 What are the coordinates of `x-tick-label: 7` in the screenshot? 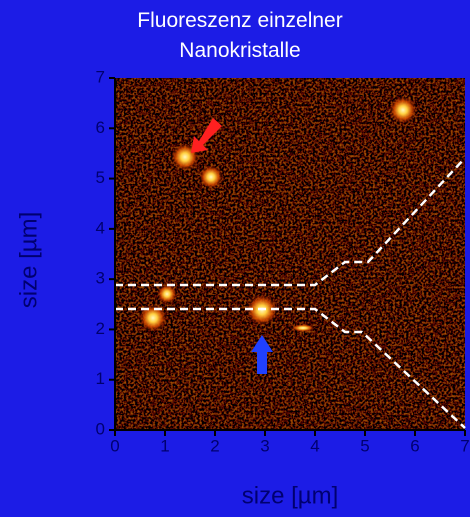 It's located at (464, 445).